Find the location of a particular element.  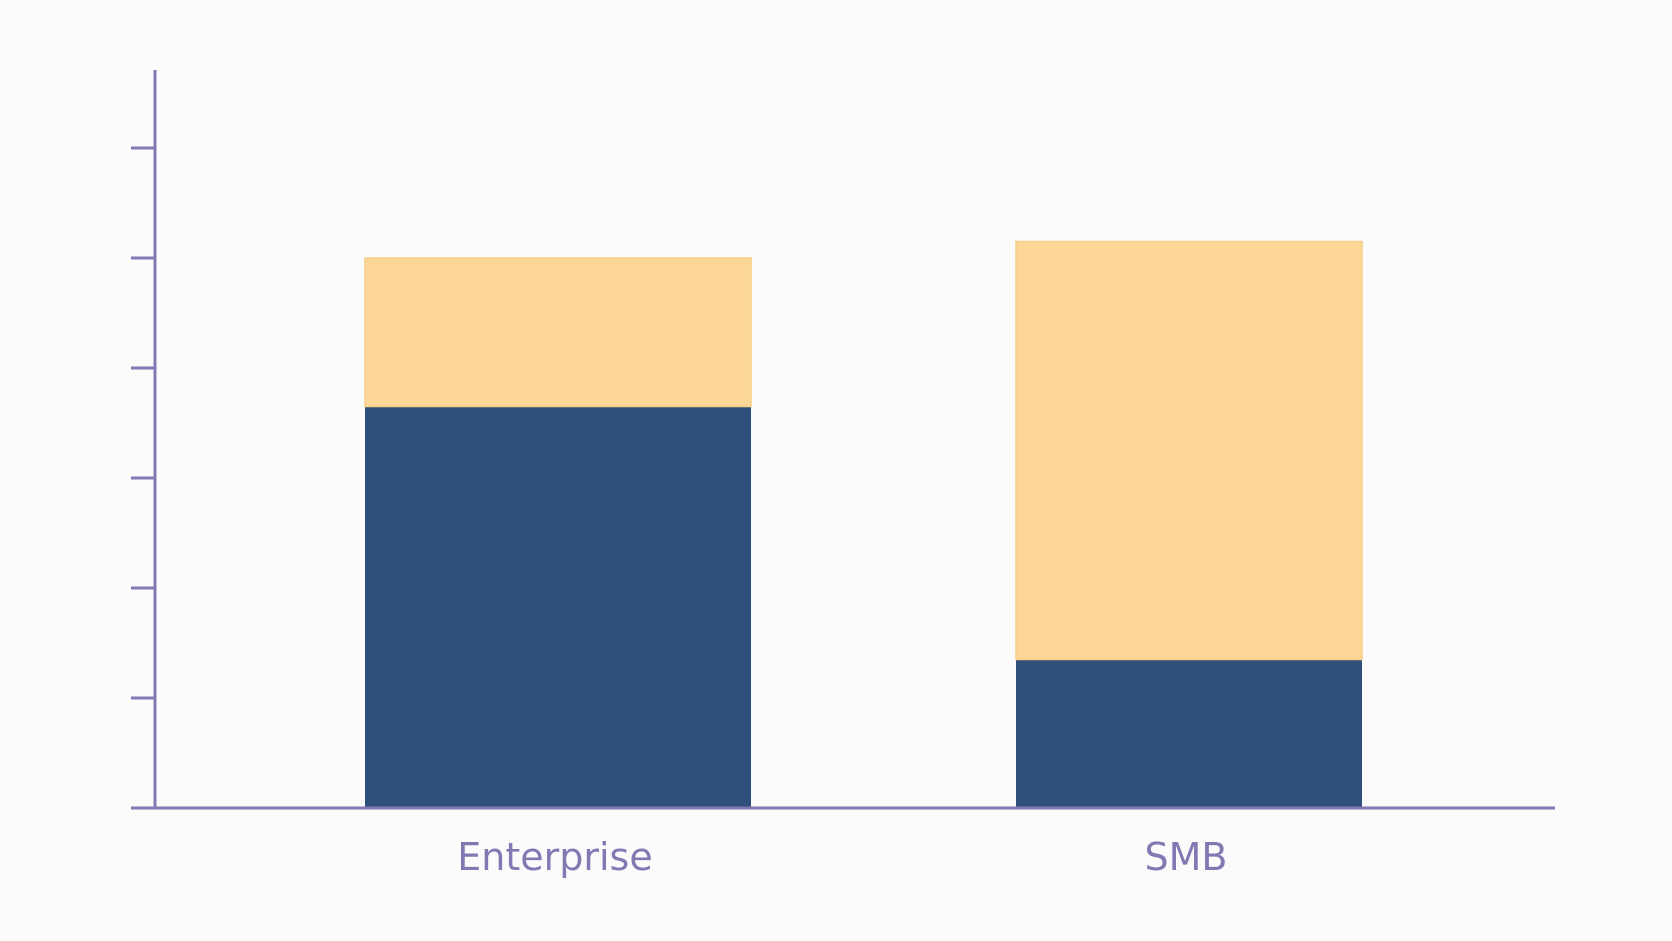

x-labels-layer: Enterprise SMB is located at coordinates (842, 857).